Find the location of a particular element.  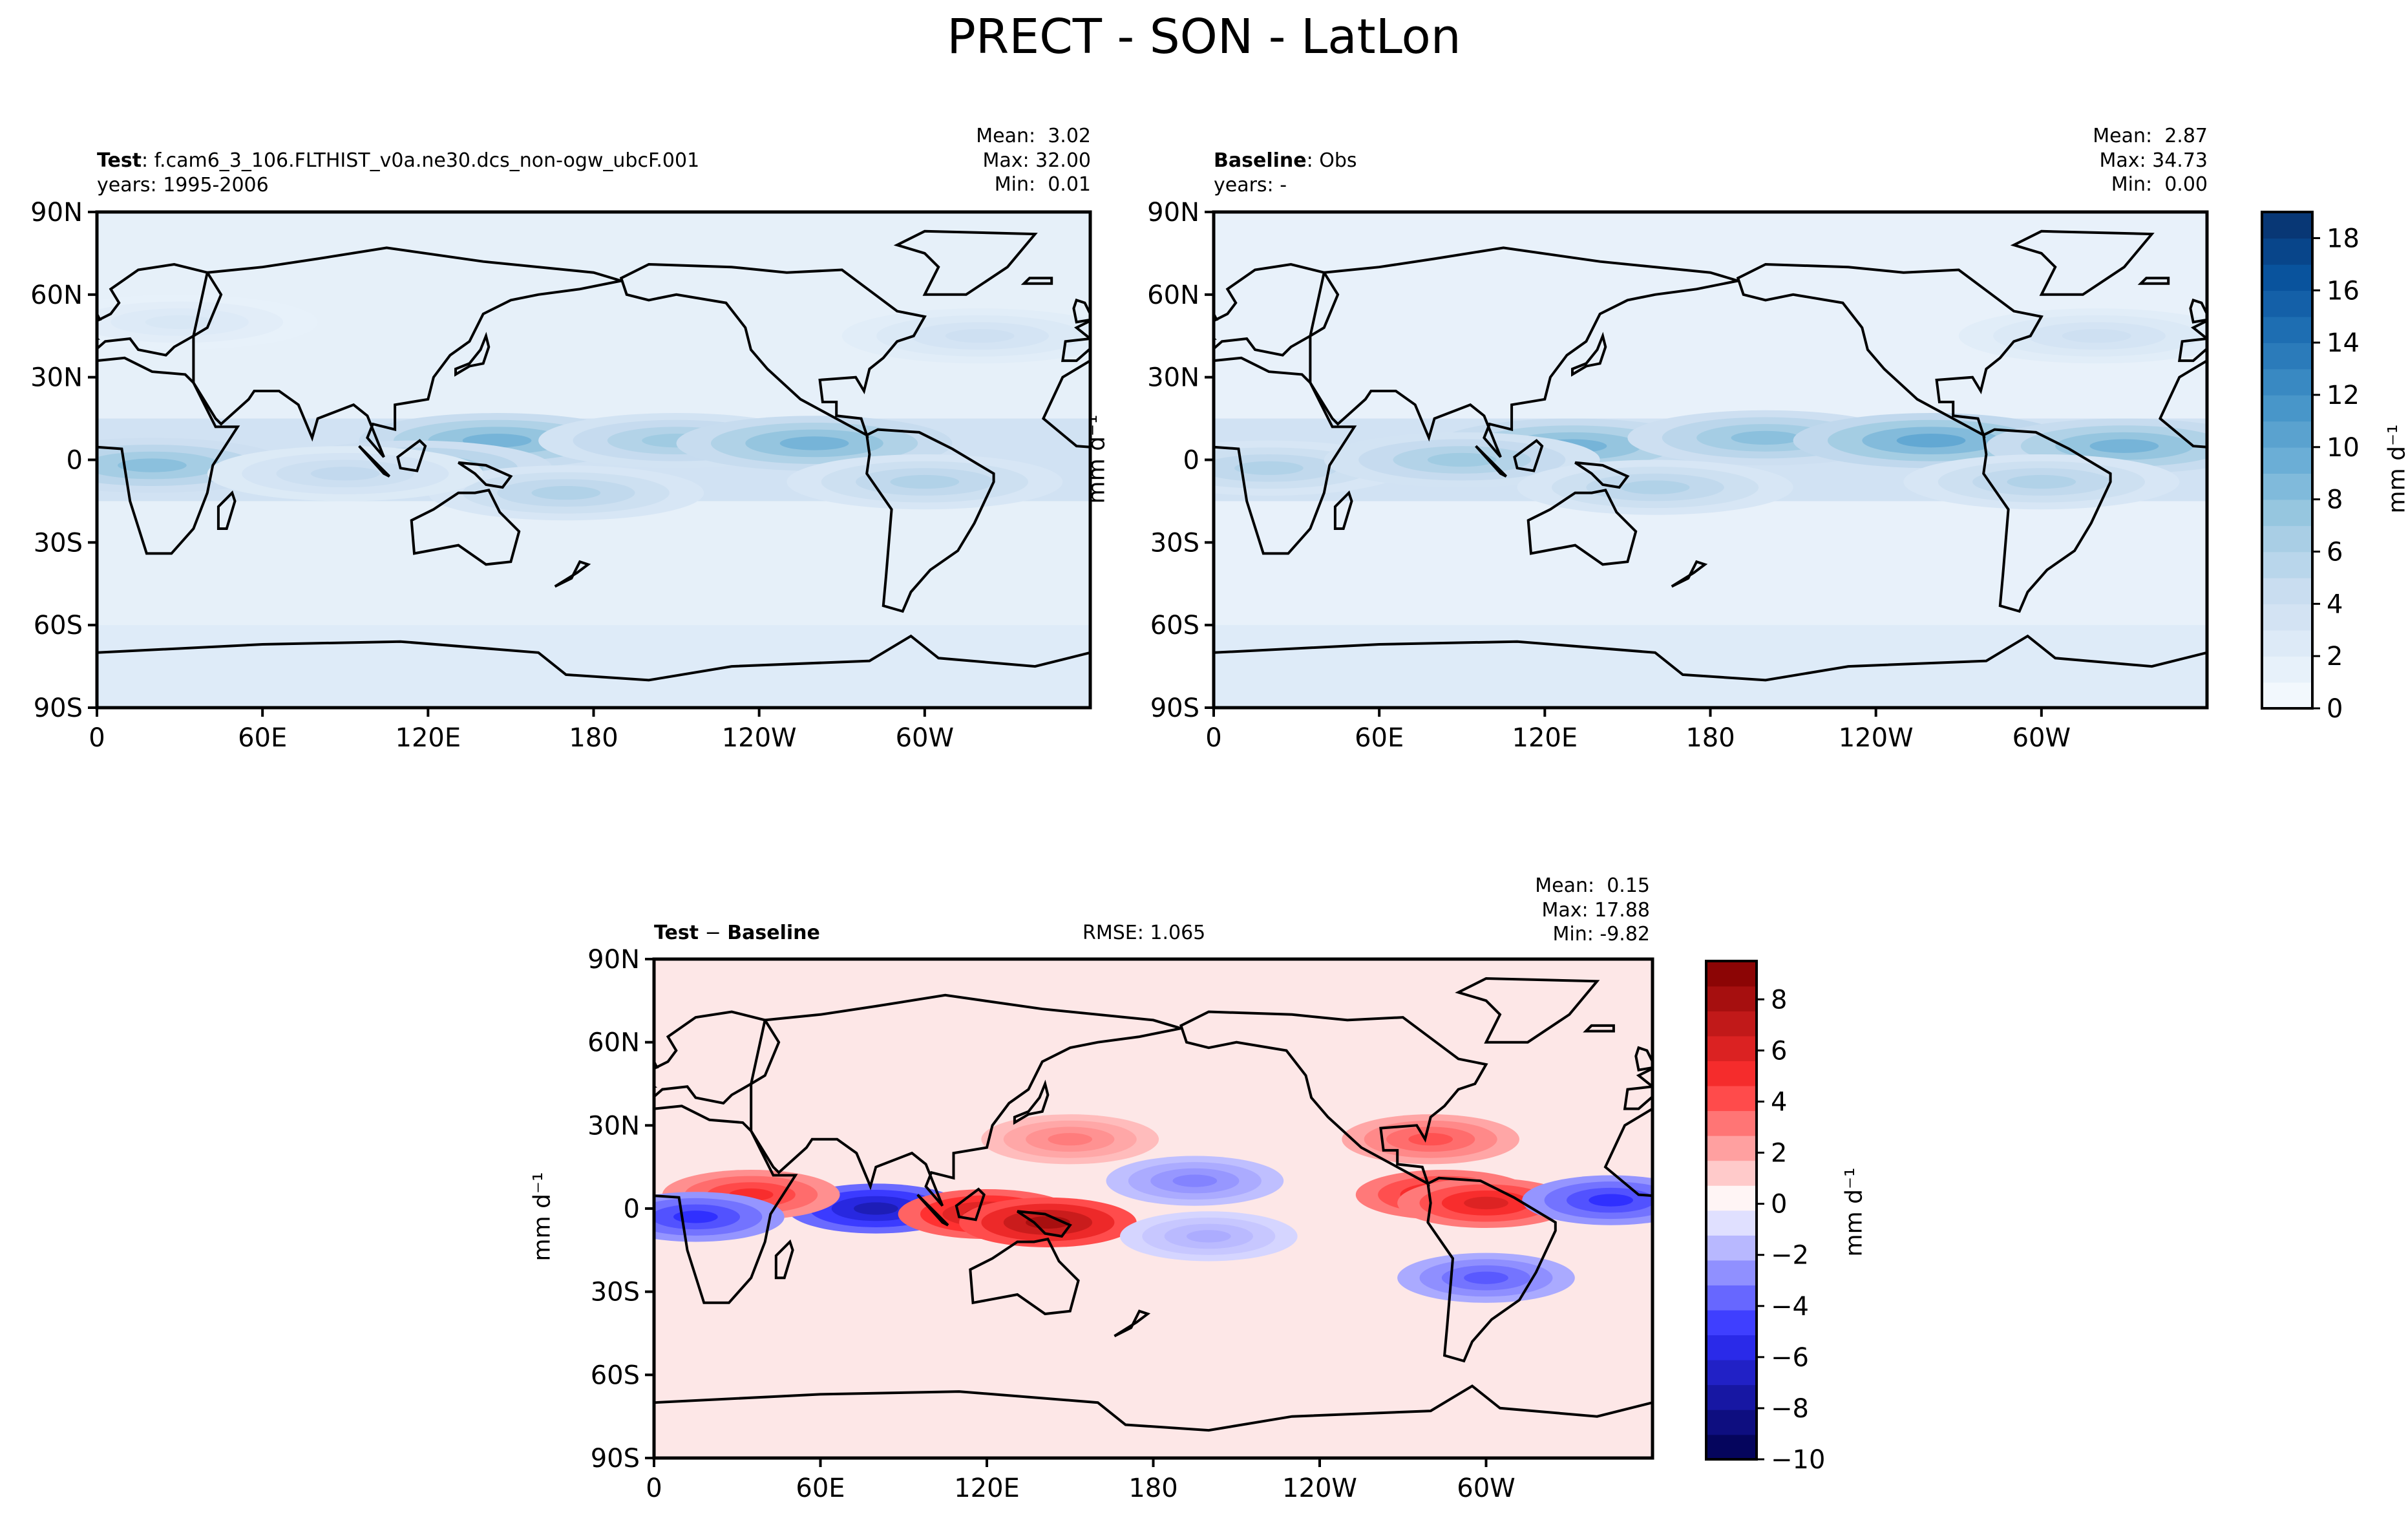

diff-coast-iceland-a is located at coordinates (1599, 1028).